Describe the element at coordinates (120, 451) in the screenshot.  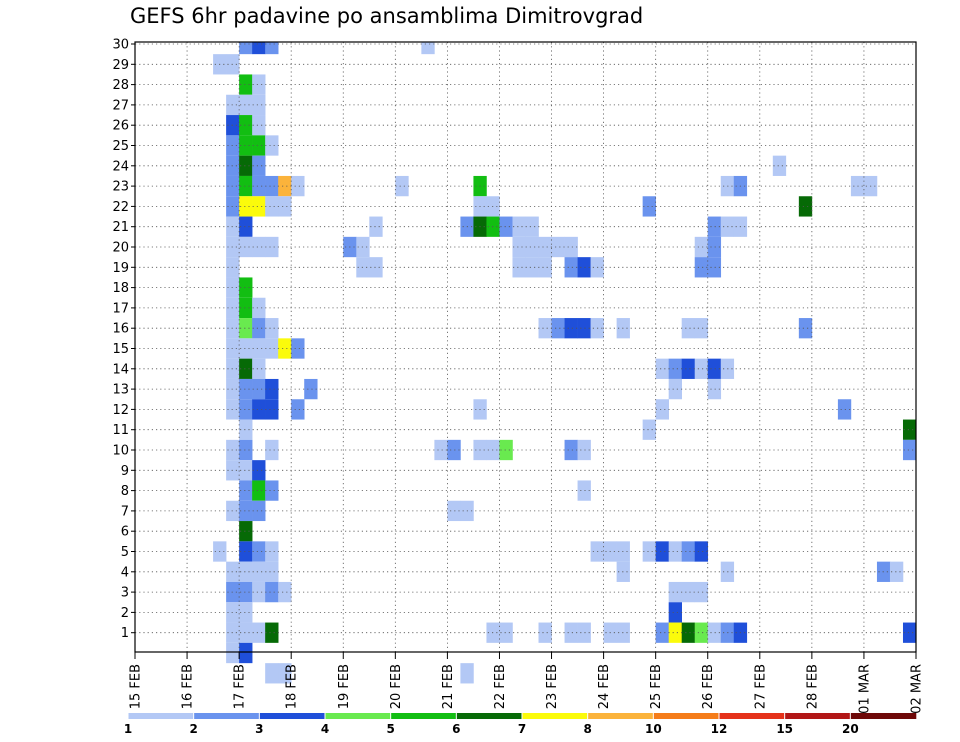
I see `y-tick-label: 10` at that location.